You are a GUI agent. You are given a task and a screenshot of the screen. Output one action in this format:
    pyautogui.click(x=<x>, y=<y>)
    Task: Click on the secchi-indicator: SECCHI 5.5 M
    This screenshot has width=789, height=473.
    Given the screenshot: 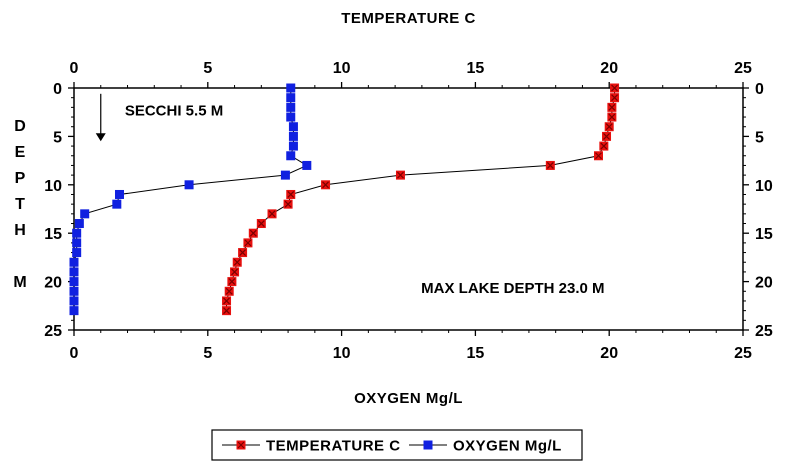 What is the action you would take?
    pyautogui.click(x=159, y=117)
    